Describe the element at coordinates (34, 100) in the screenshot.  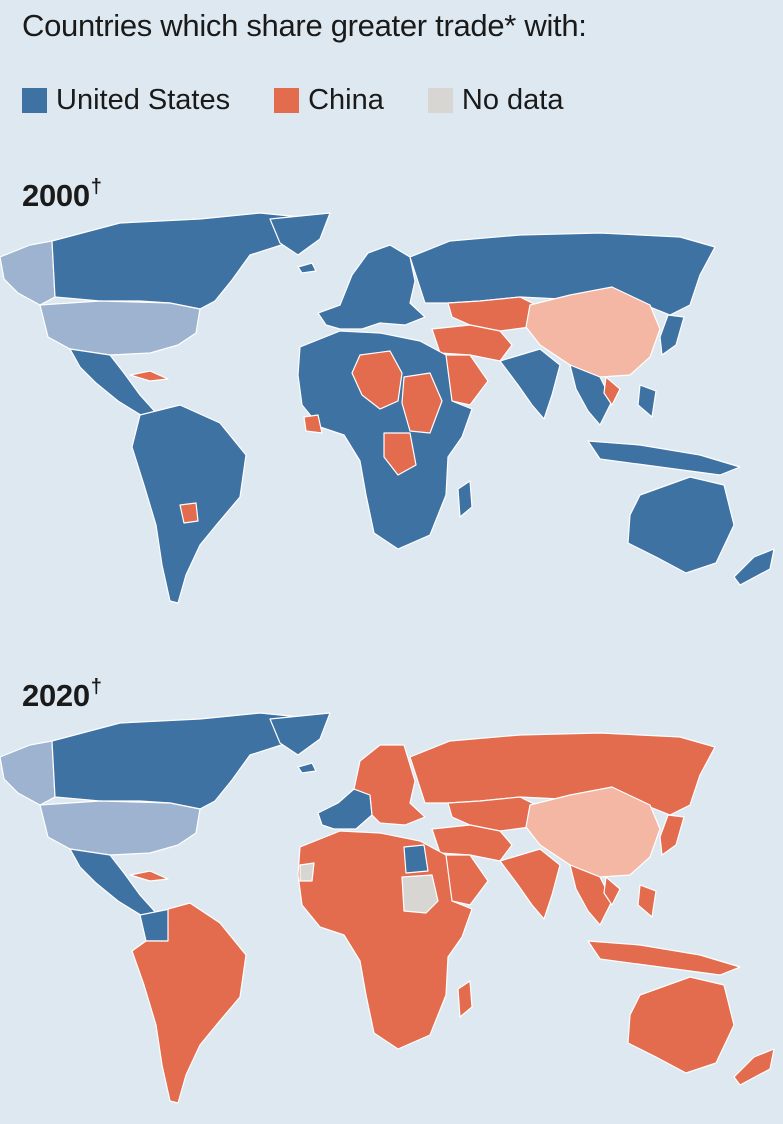
I see `legend-swatch-united-states` at that location.